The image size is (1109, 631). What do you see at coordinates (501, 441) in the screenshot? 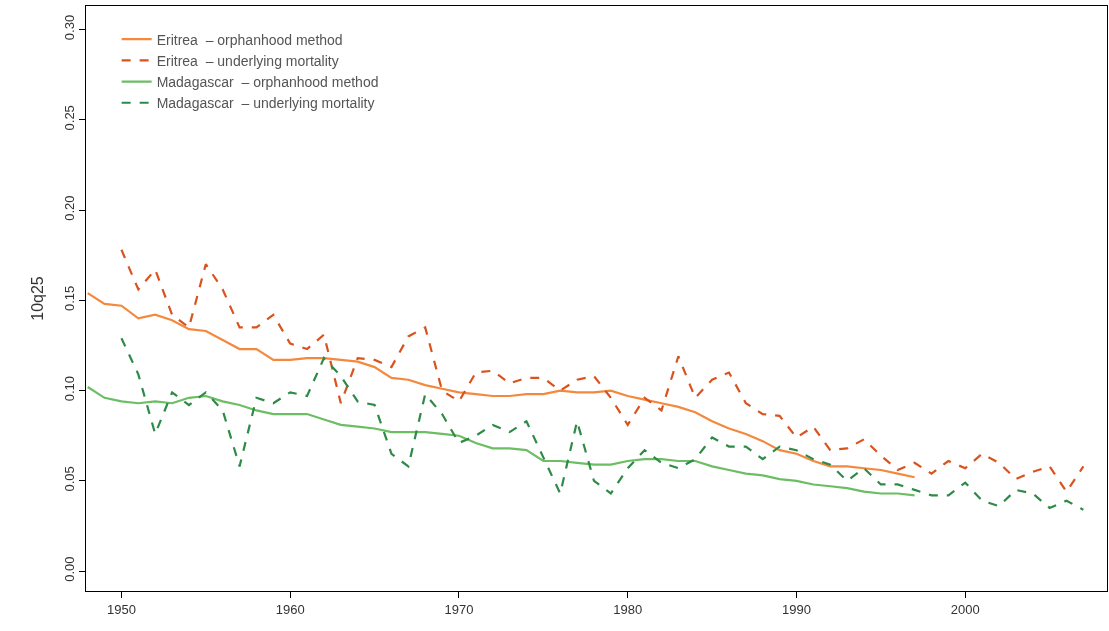
I see `line-series` at bounding box center [501, 441].